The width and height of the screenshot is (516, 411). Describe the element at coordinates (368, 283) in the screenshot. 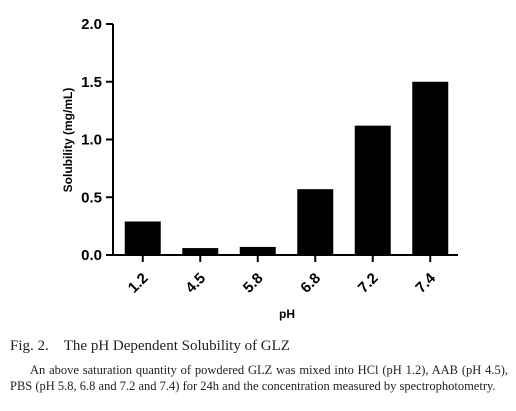

I see `x-tick-label: 7.2` at that location.